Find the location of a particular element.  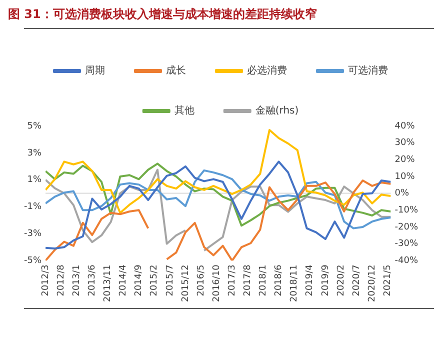

legend-label: 金融(rhs) is located at coordinates (277, 110).